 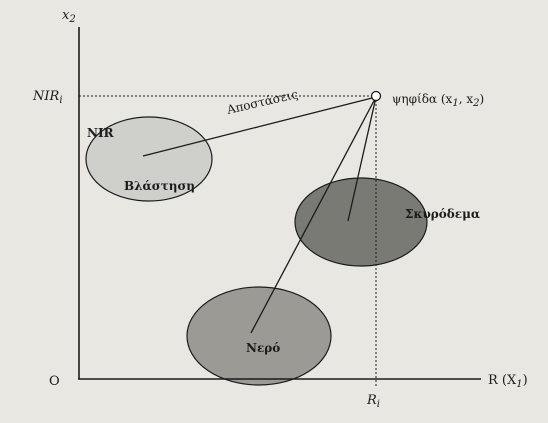 I want to click on water-cluster, so click(x=259, y=336).